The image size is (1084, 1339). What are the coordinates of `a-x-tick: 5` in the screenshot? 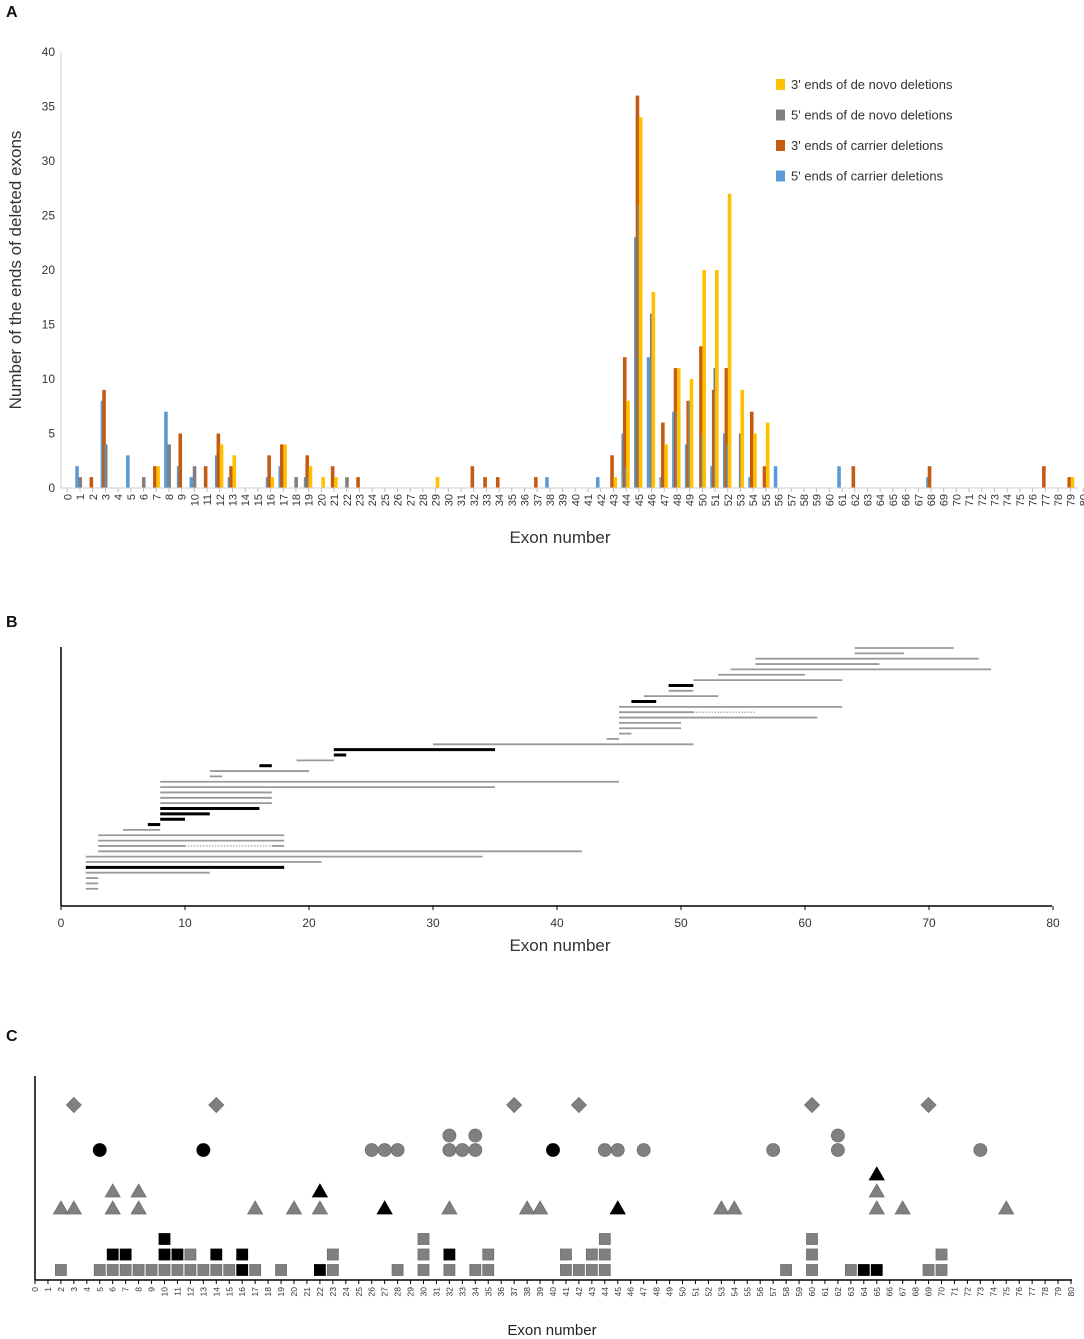 It's located at (132, 497).